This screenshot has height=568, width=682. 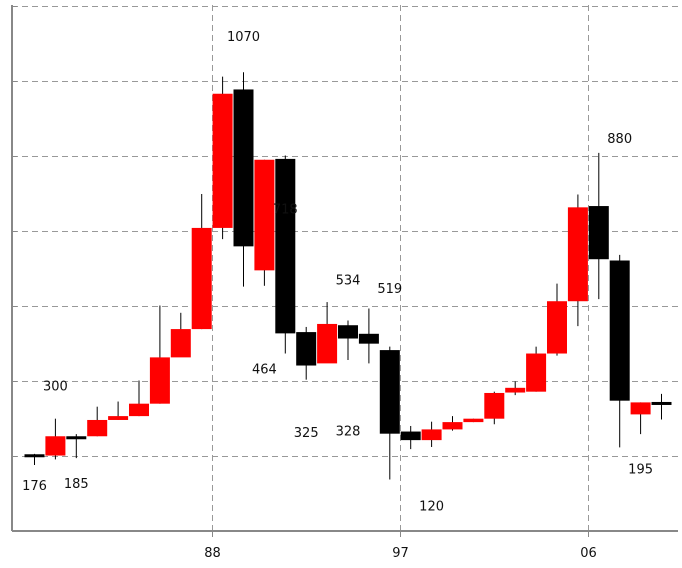 I want to click on data-label: 195, so click(x=640, y=469).